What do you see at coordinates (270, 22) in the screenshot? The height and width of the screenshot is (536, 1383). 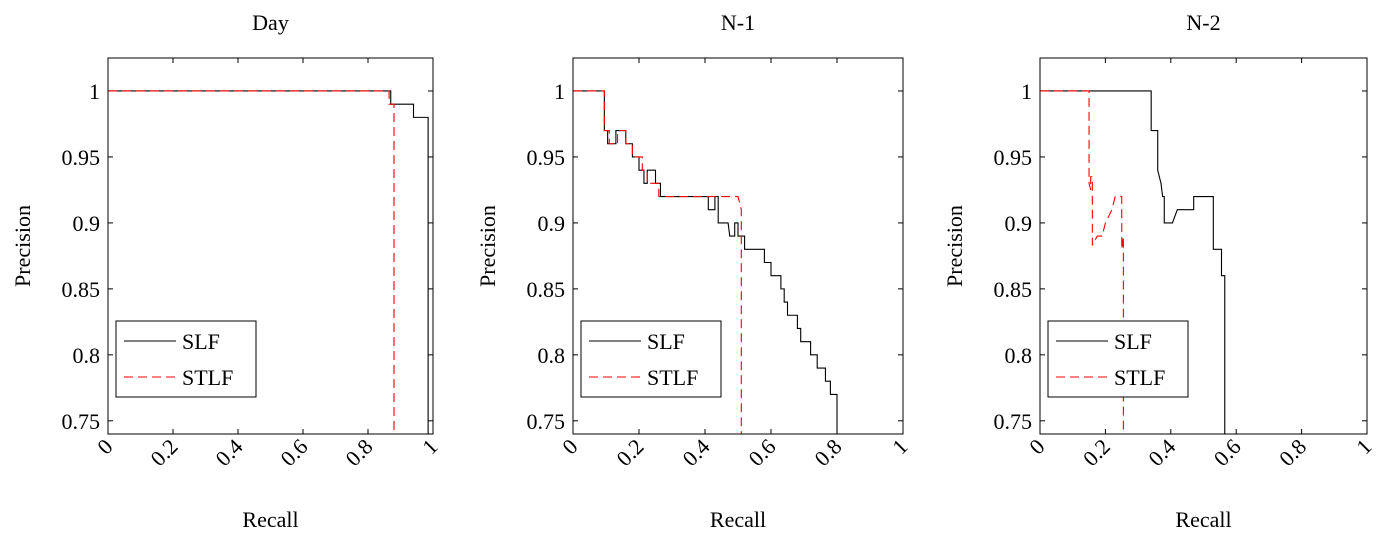 I see `chart-title: Day` at bounding box center [270, 22].